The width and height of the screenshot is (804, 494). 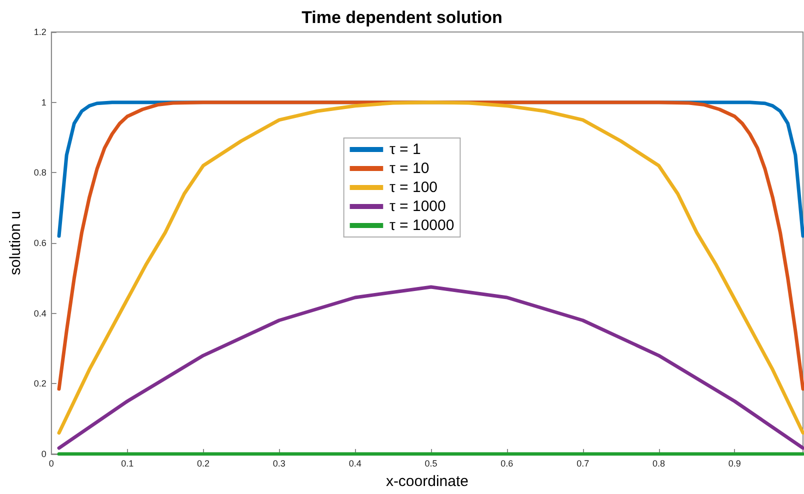 What do you see at coordinates (43, 454) in the screenshot?
I see `y-tick-label: 0` at bounding box center [43, 454].